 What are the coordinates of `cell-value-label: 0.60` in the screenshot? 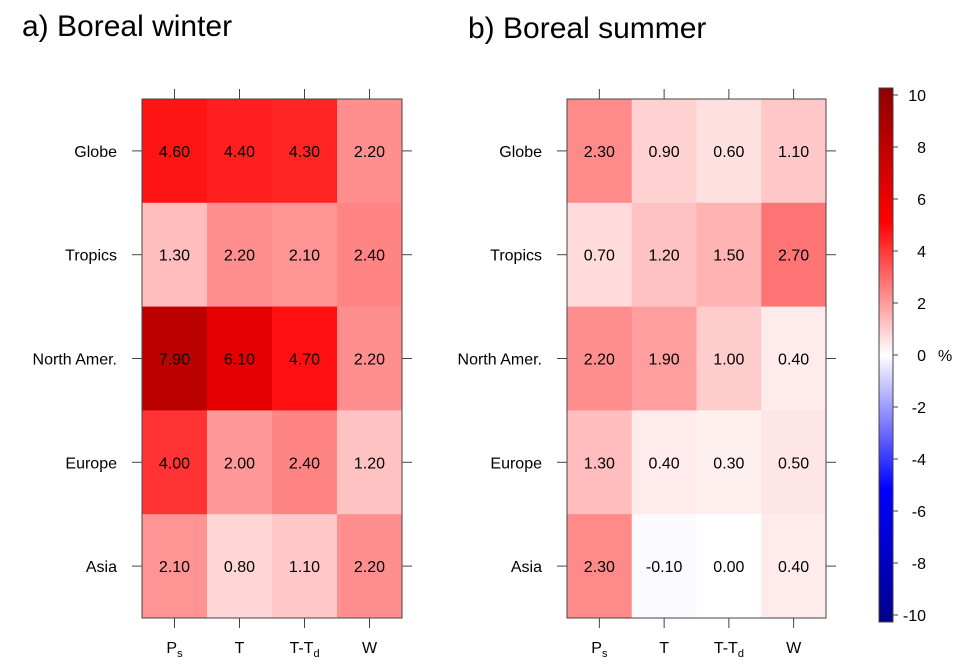 It's located at (728, 152).